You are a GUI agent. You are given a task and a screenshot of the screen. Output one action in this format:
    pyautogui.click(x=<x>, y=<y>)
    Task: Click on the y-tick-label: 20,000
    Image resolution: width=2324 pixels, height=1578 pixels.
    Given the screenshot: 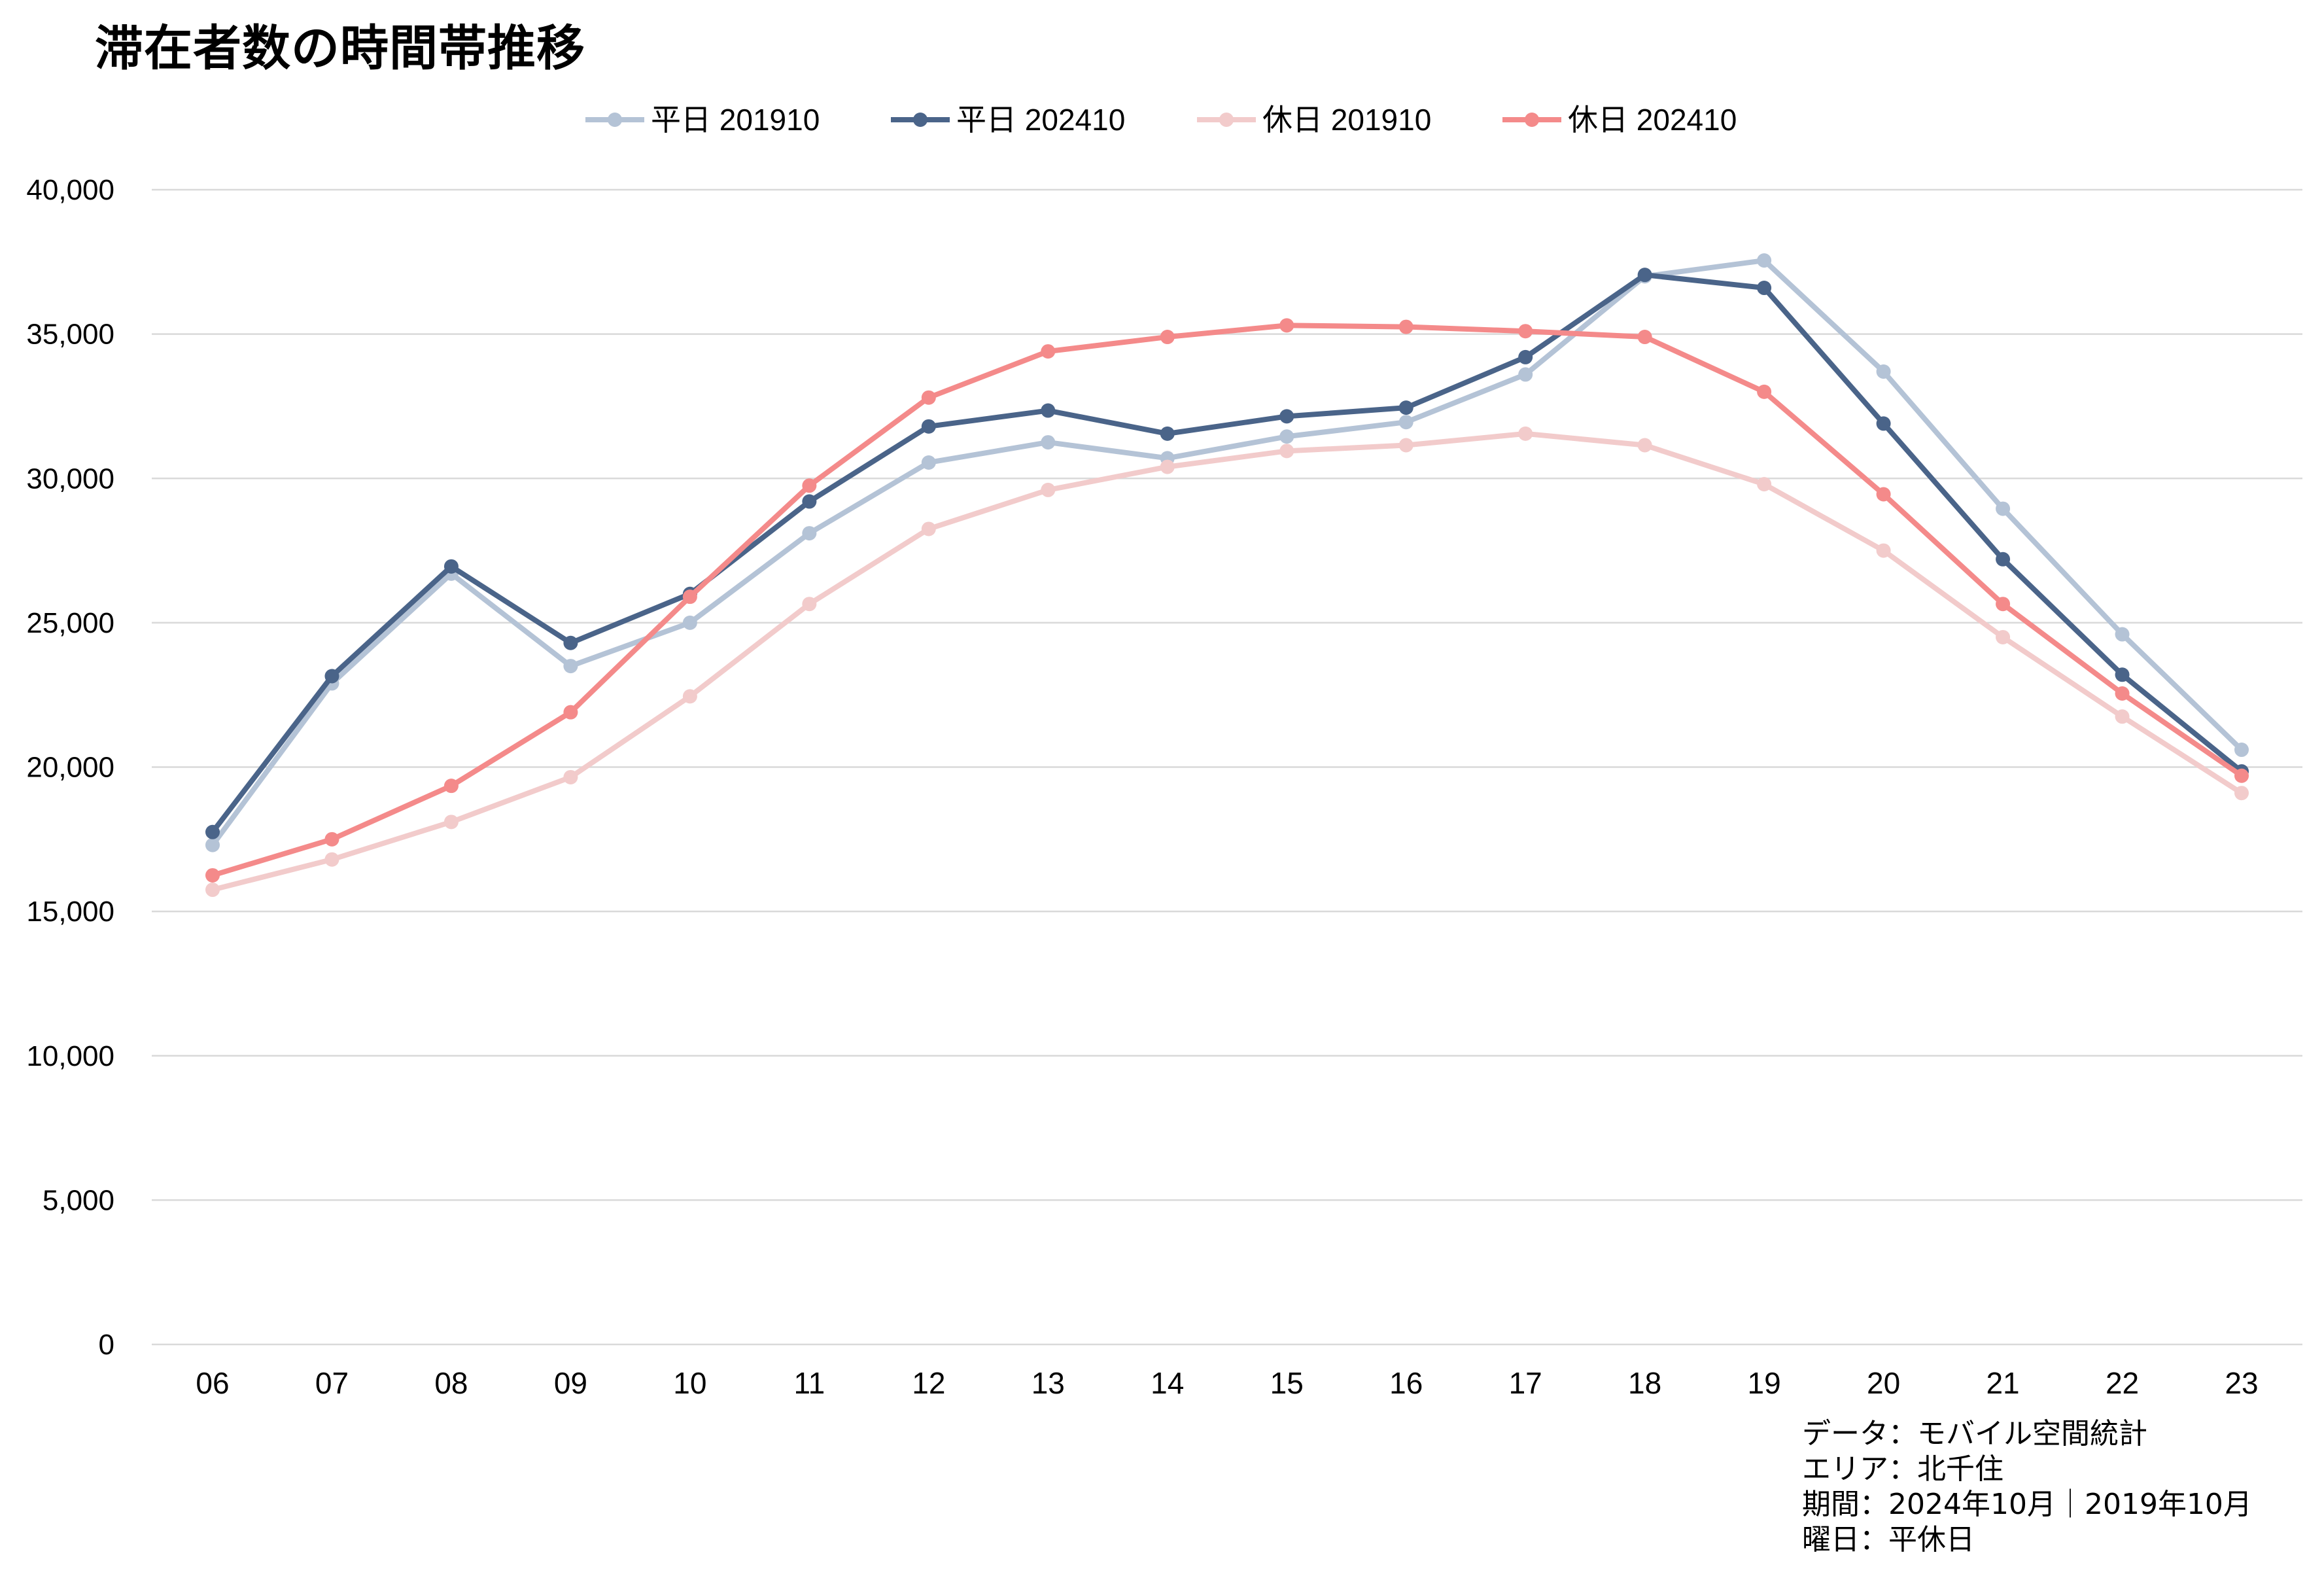 What is the action you would take?
    pyautogui.click(x=70, y=768)
    